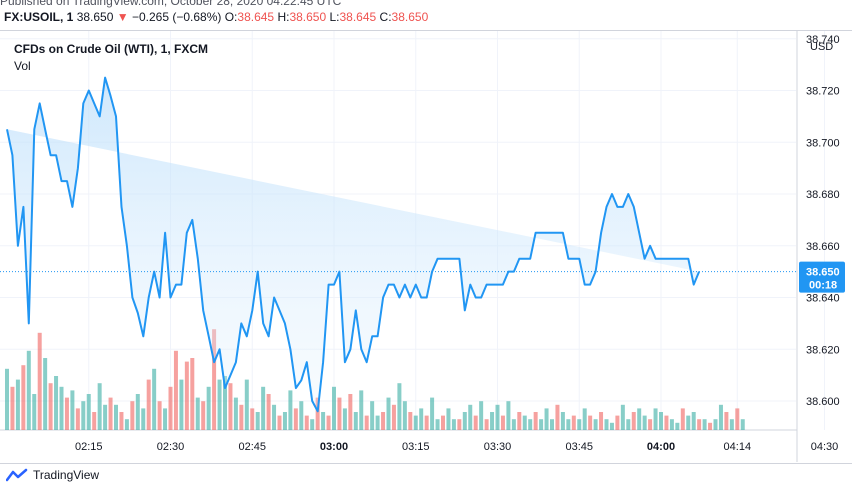 This screenshot has height=485, width=852. What do you see at coordinates (738, 447) in the screenshot?
I see `x-tick-label: 04:14` at bounding box center [738, 447].